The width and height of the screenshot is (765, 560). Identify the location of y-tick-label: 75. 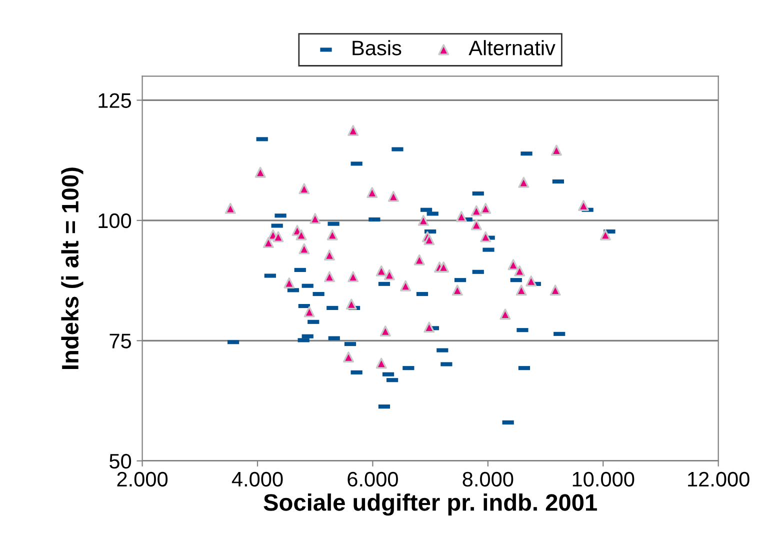
(120, 341).